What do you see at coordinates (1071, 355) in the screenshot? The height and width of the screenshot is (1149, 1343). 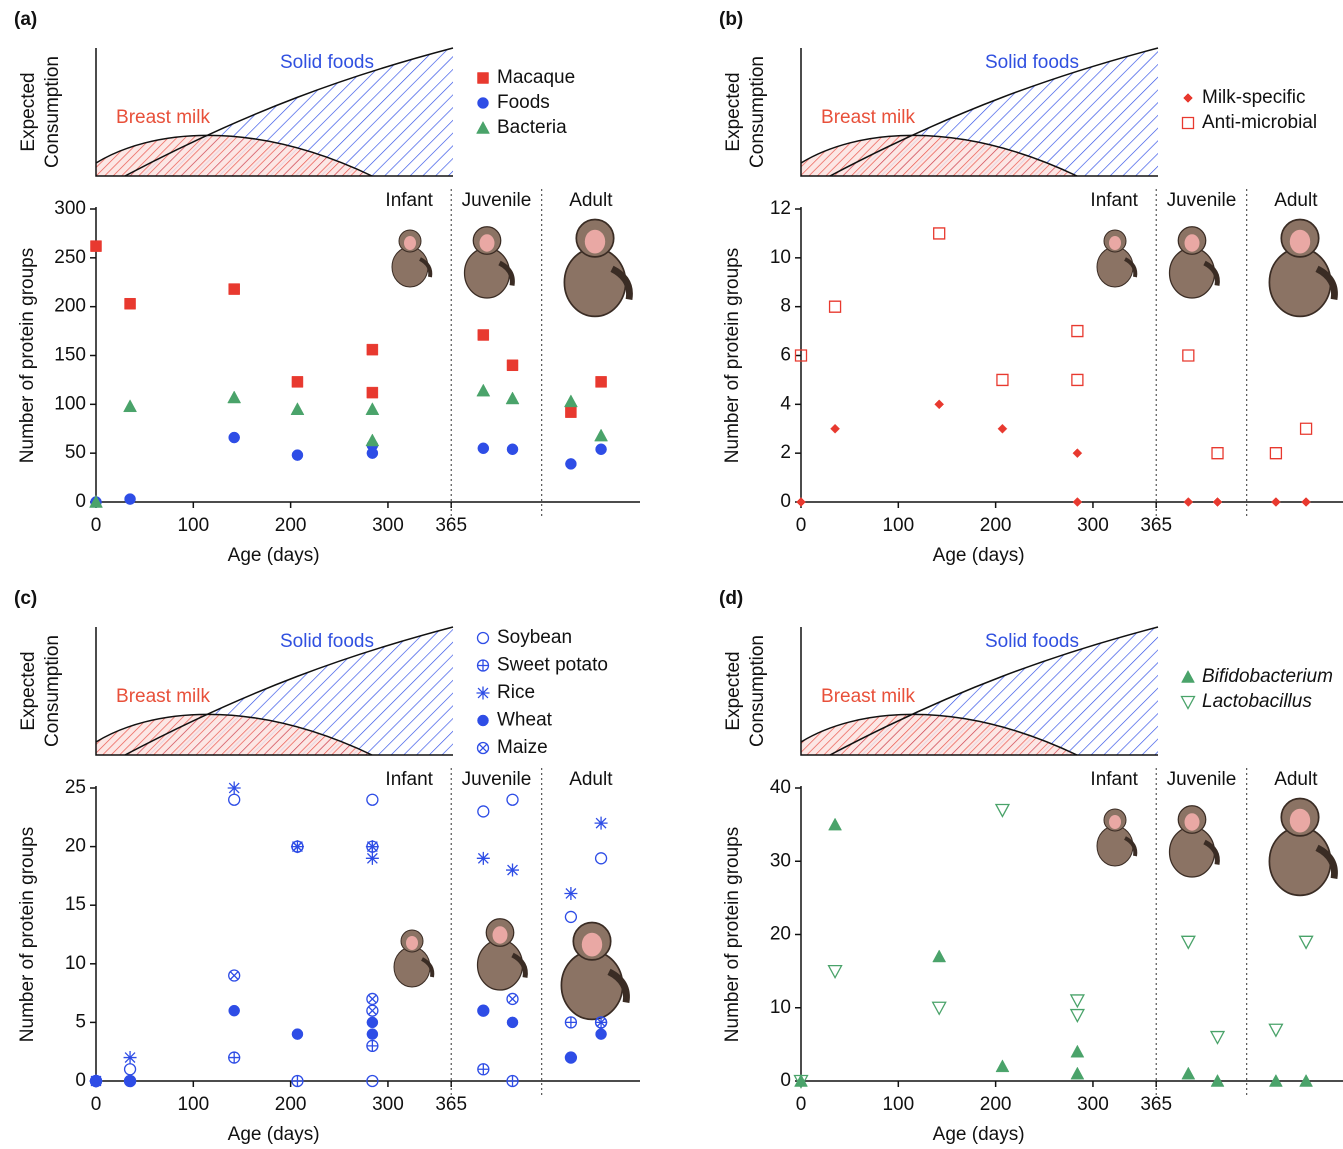 I see `axes` at bounding box center [1071, 355].